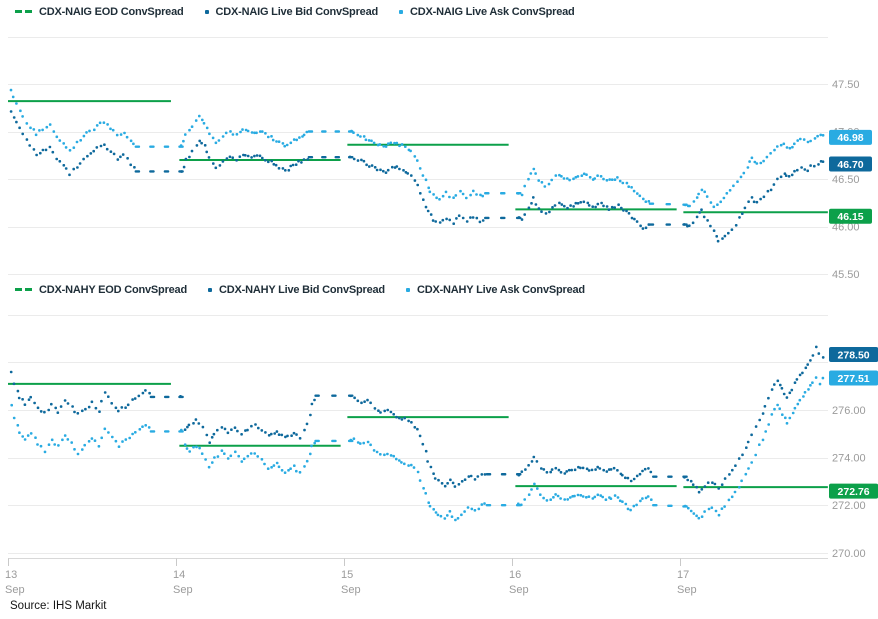 The image size is (878, 619). What do you see at coordinates (854, 492) in the screenshot?
I see `svg-text: 272.76` at bounding box center [854, 492].